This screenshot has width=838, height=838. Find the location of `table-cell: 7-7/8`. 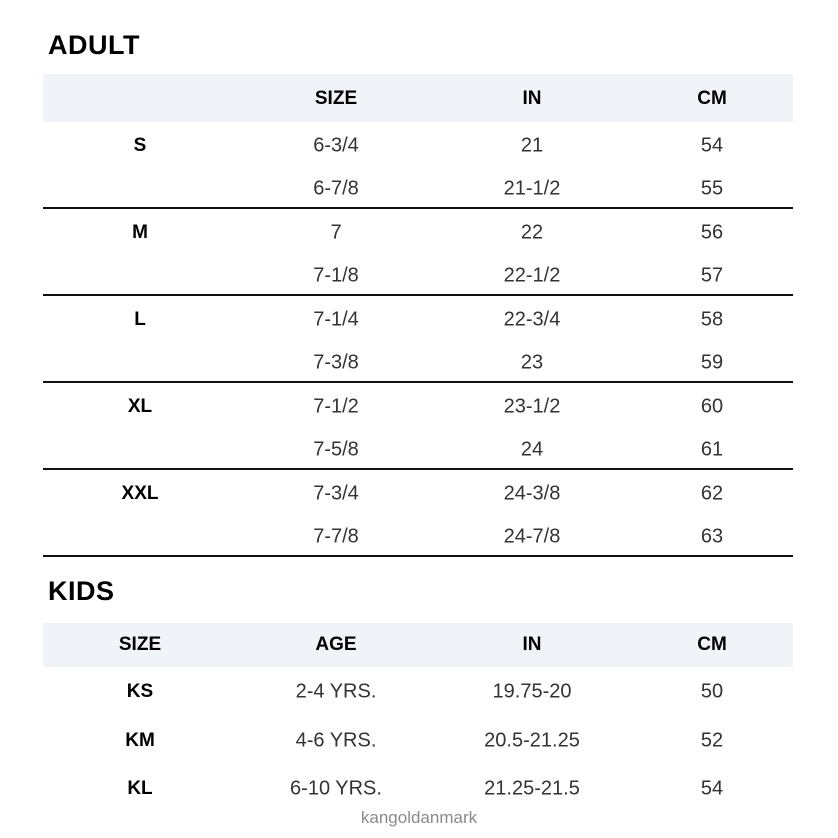

table-cell: 7-7/8 is located at coordinates (336, 536).